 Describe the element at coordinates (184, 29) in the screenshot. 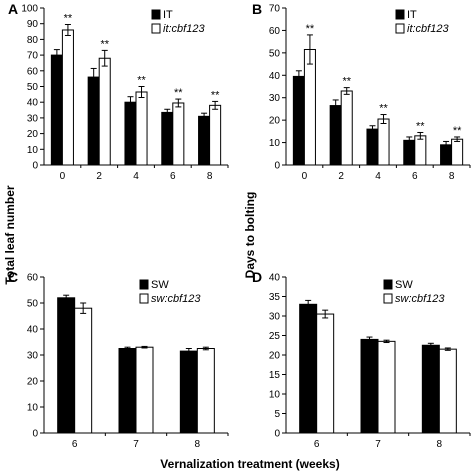

I see `legend-label-a: it:cbf123` at that location.